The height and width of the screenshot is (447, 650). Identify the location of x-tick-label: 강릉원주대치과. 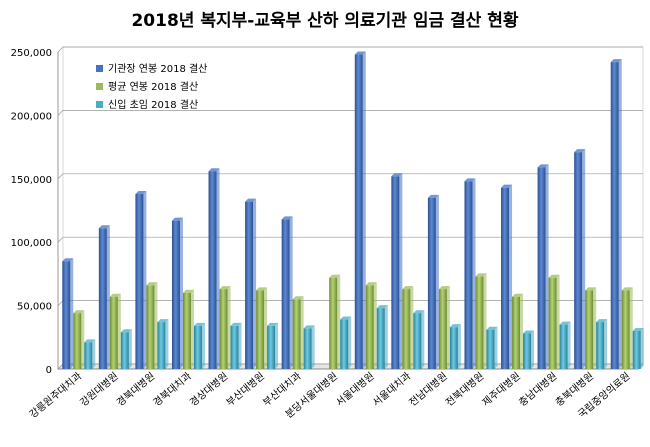
(55, 395).